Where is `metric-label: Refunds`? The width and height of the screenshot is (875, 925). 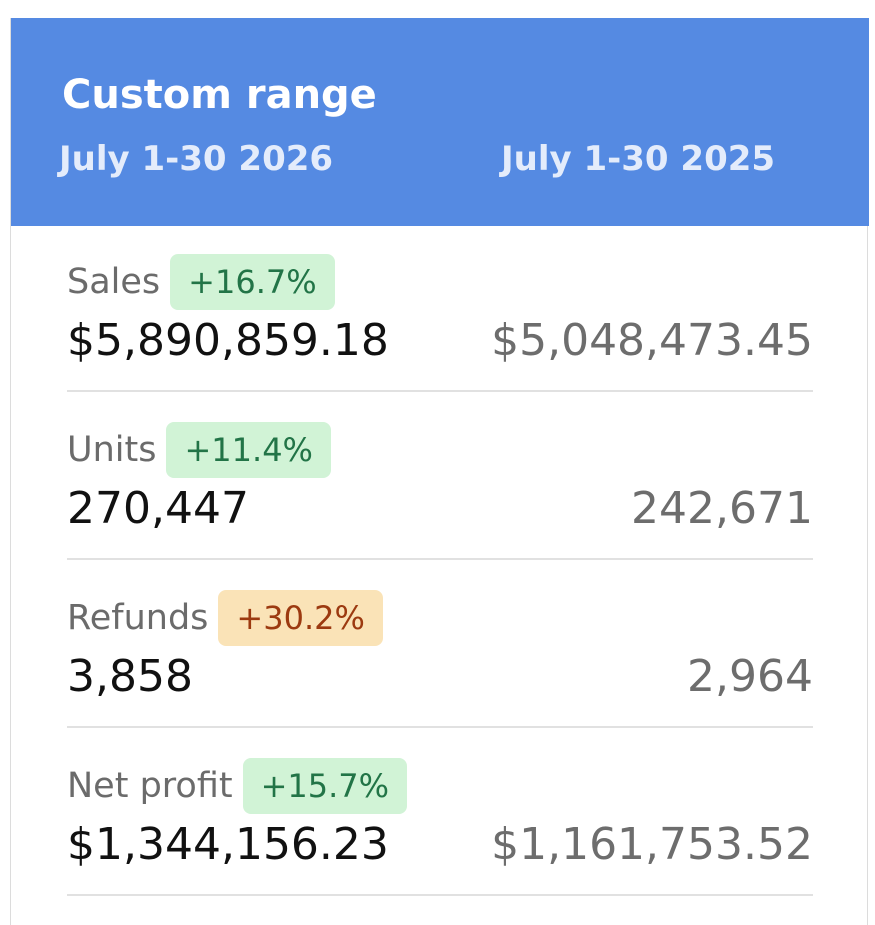
metric-label: Refunds is located at coordinates (138, 618).